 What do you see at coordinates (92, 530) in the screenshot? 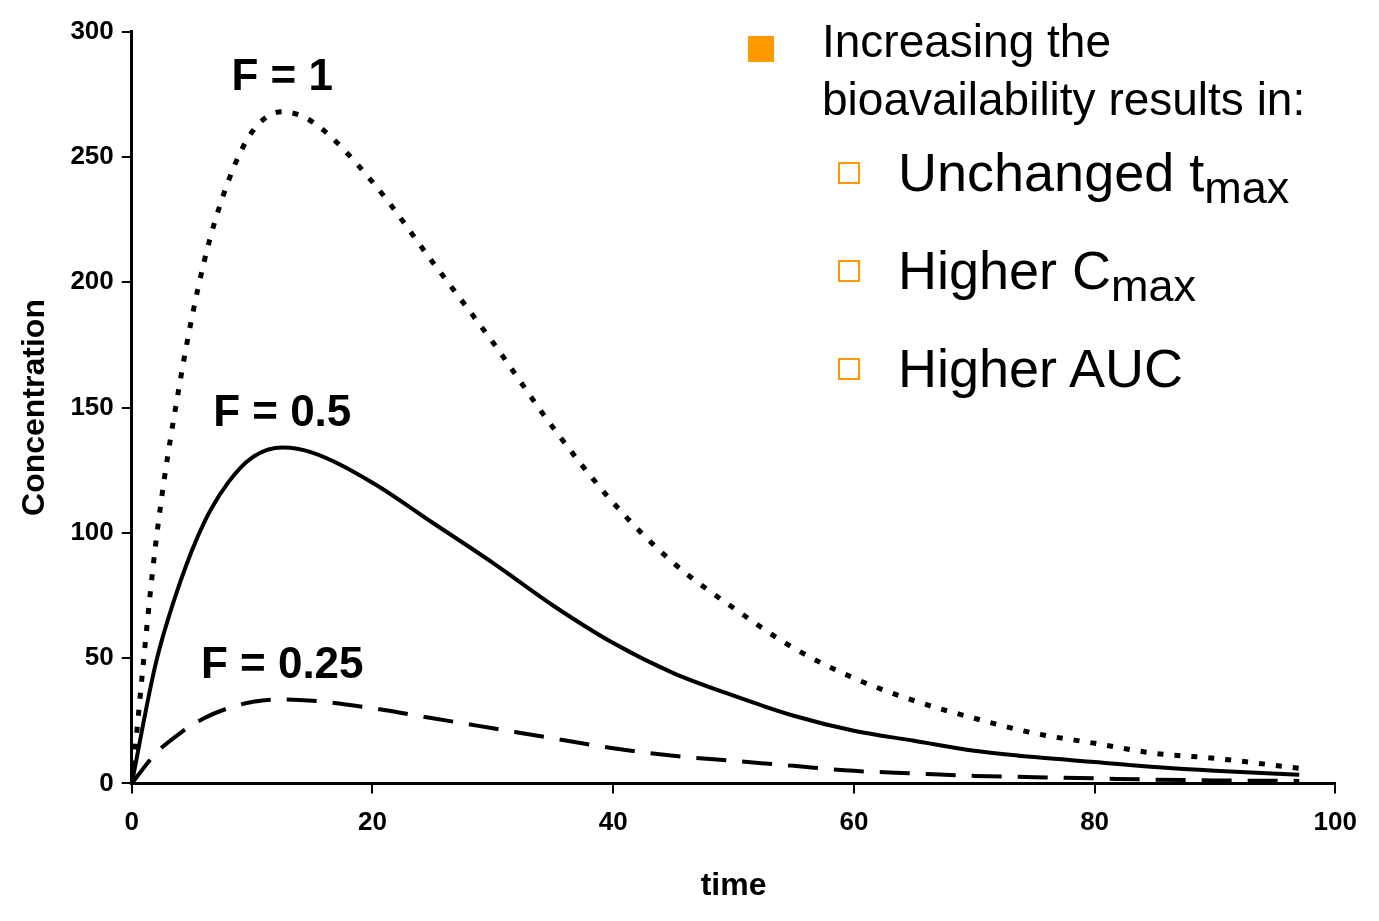
I see `y-tick-label: 100` at bounding box center [92, 530].